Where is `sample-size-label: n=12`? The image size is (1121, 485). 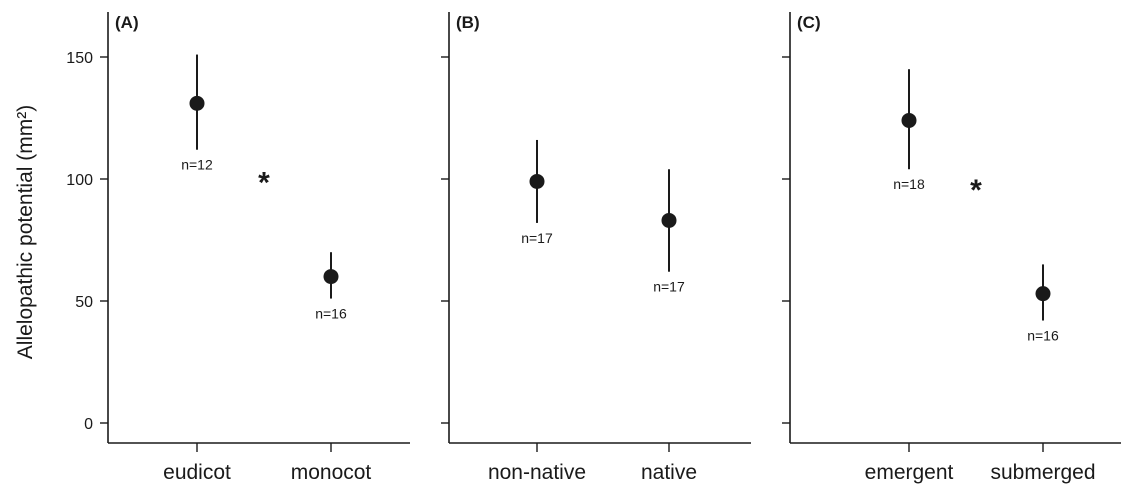
sample-size-label: n=12 is located at coordinates (197, 165).